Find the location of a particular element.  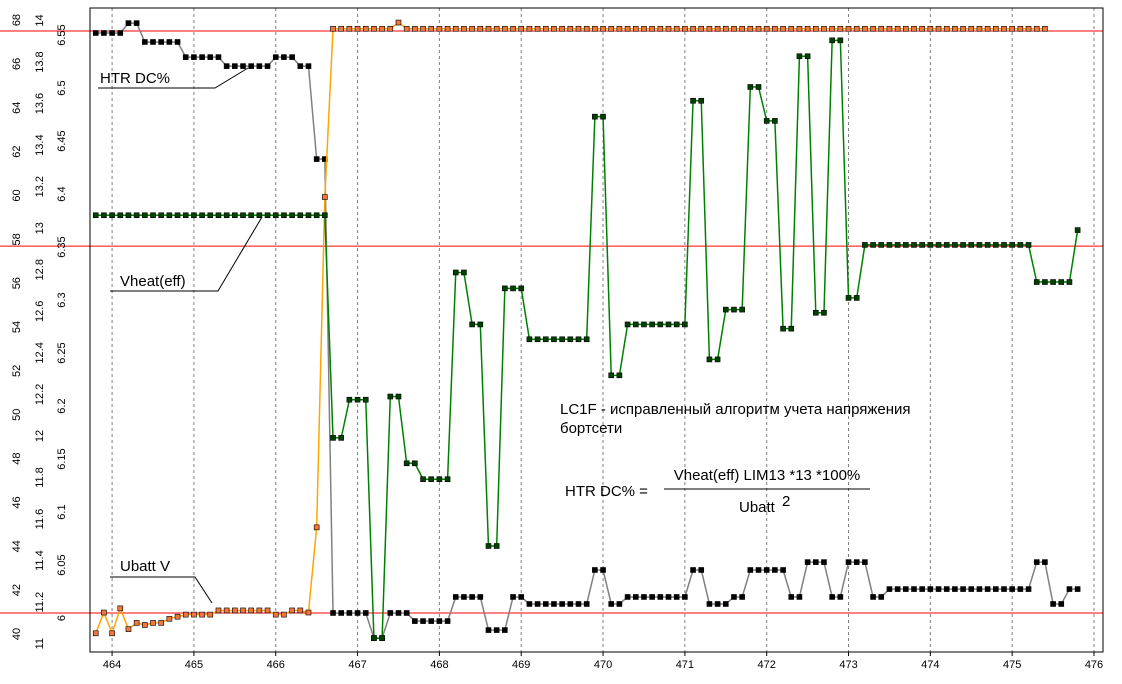

y3-tick-label: 6.2 is located at coordinates (62, 405).